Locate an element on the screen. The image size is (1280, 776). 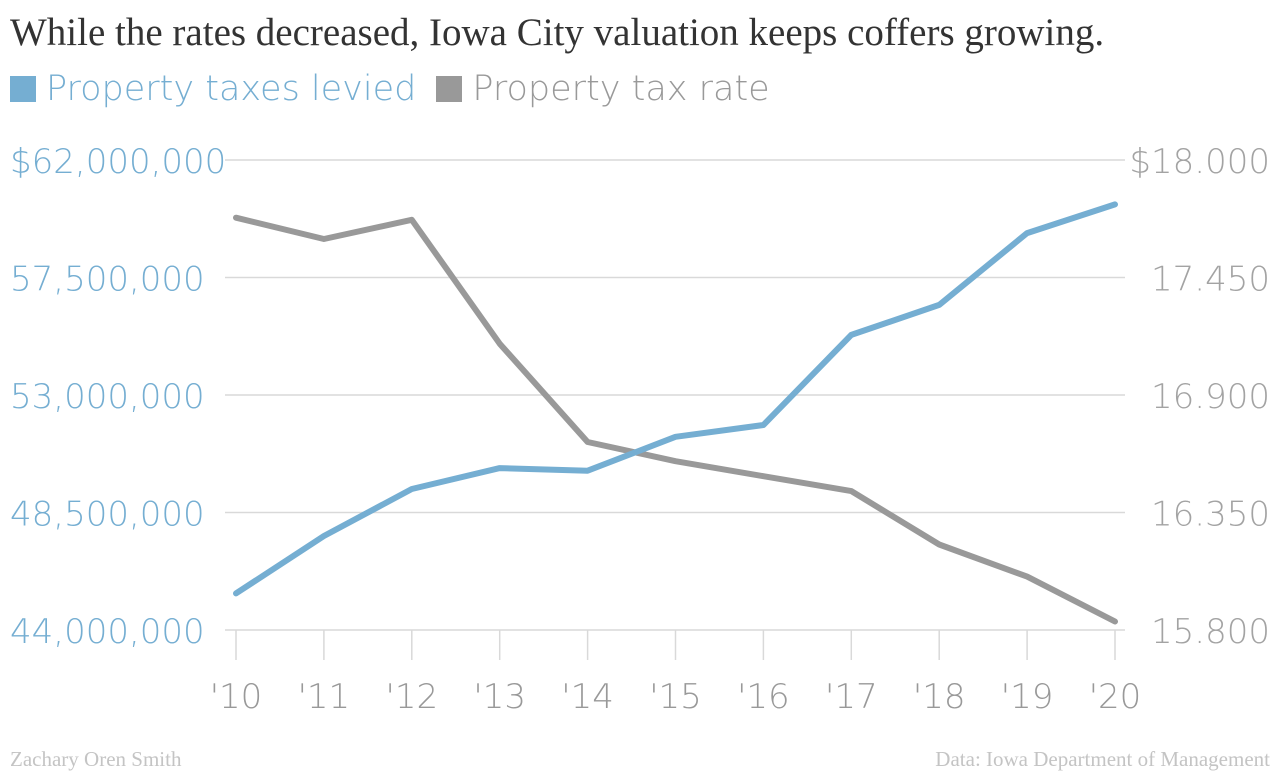
legend-label-taxes-levied: Property taxes levied is located at coordinates (231, 89).